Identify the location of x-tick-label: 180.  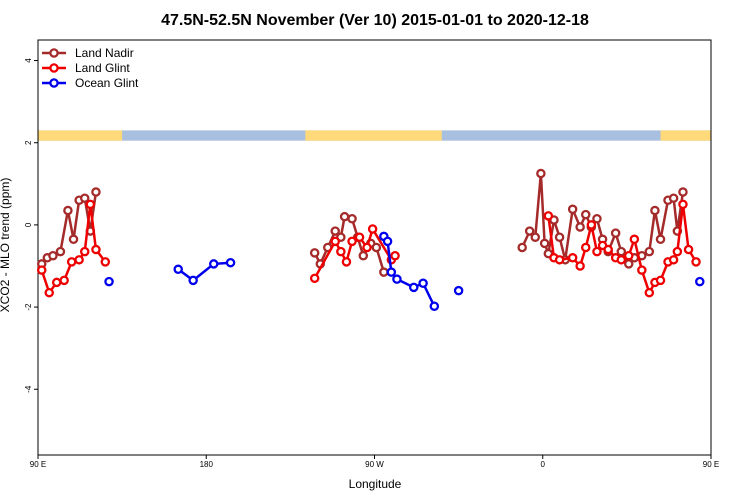
(207, 464).